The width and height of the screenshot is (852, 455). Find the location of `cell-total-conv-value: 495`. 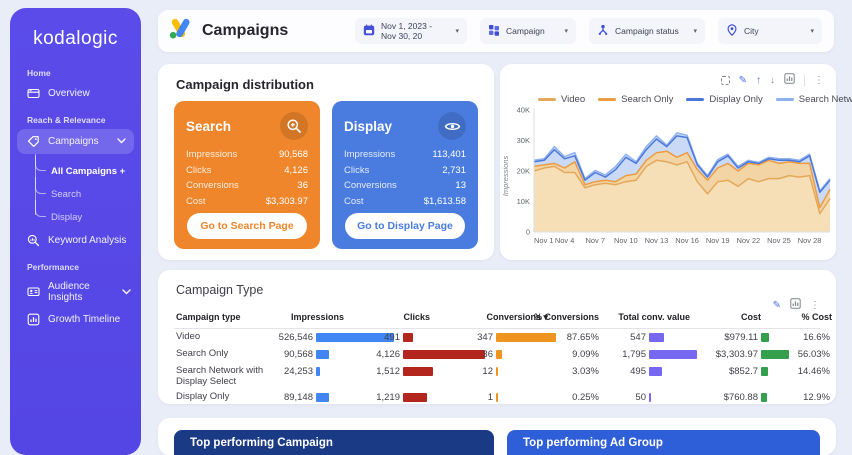

cell-total-conv-value: 495 is located at coordinates (638, 371).